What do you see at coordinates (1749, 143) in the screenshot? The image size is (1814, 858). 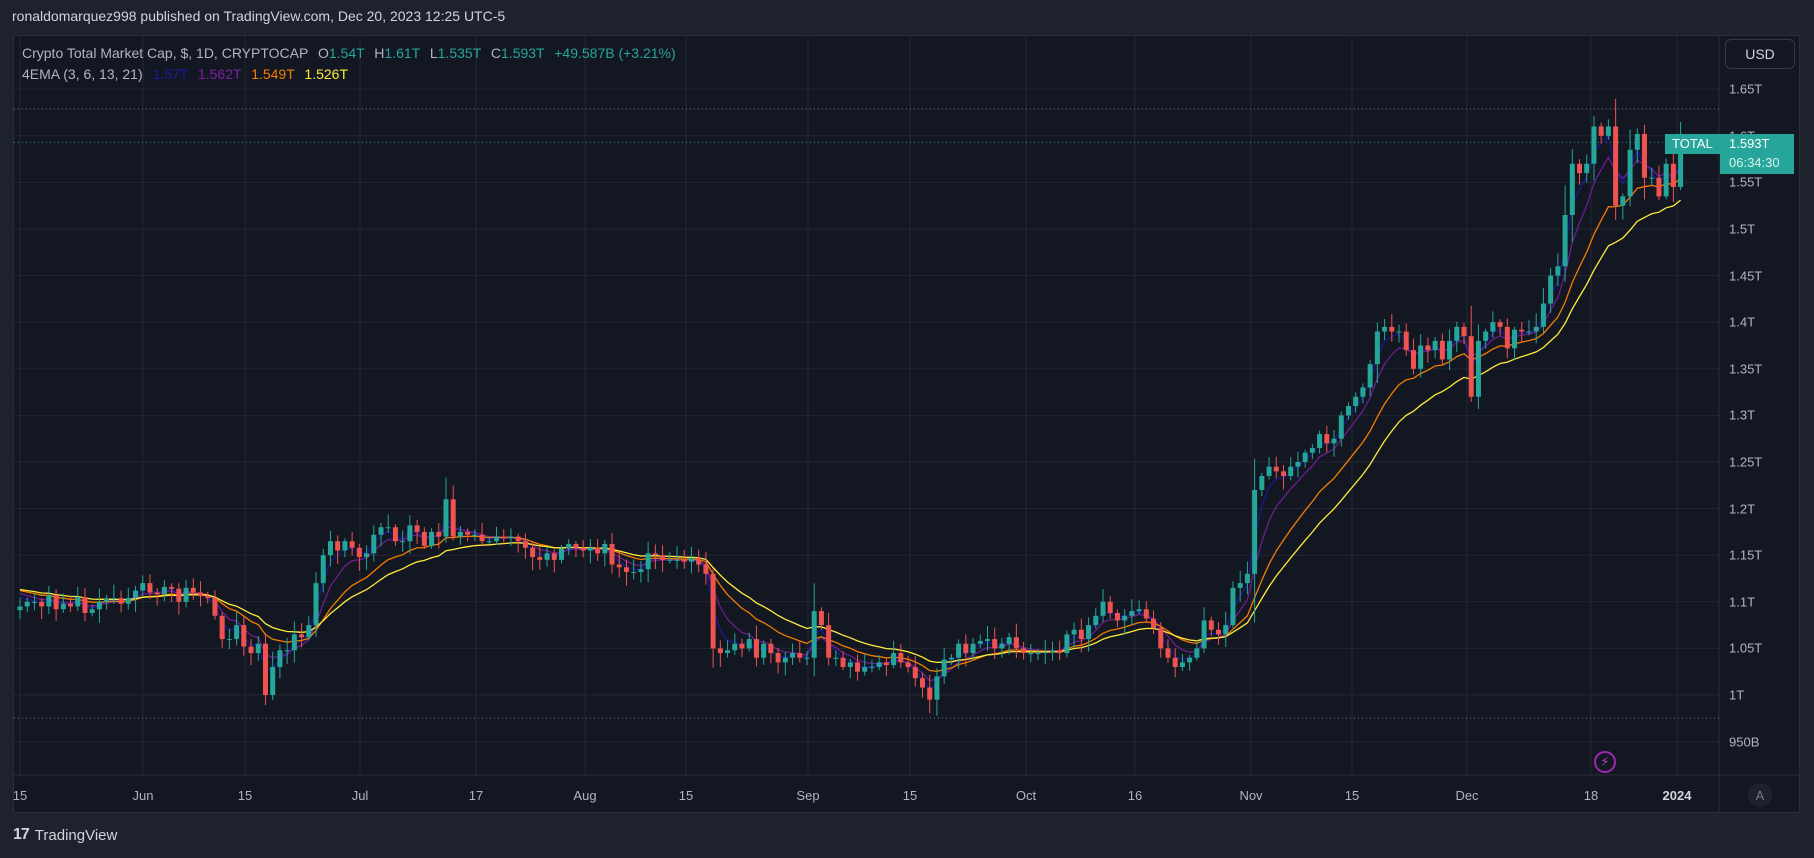 I see `last-price: 1.593T` at bounding box center [1749, 143].